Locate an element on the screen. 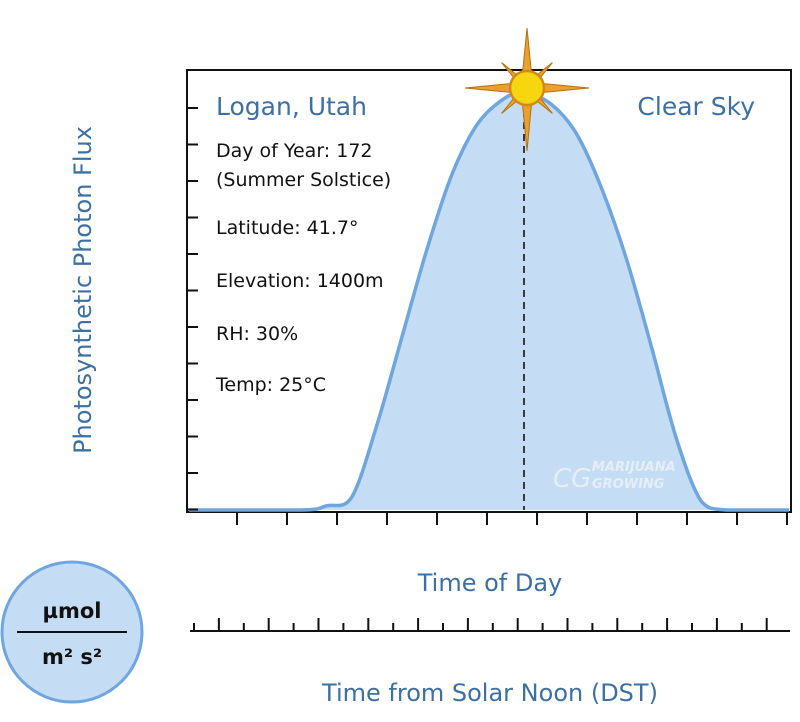 The height and width of the screenshot is (722, 800). sun-disc is located at coordinates (527, 88).